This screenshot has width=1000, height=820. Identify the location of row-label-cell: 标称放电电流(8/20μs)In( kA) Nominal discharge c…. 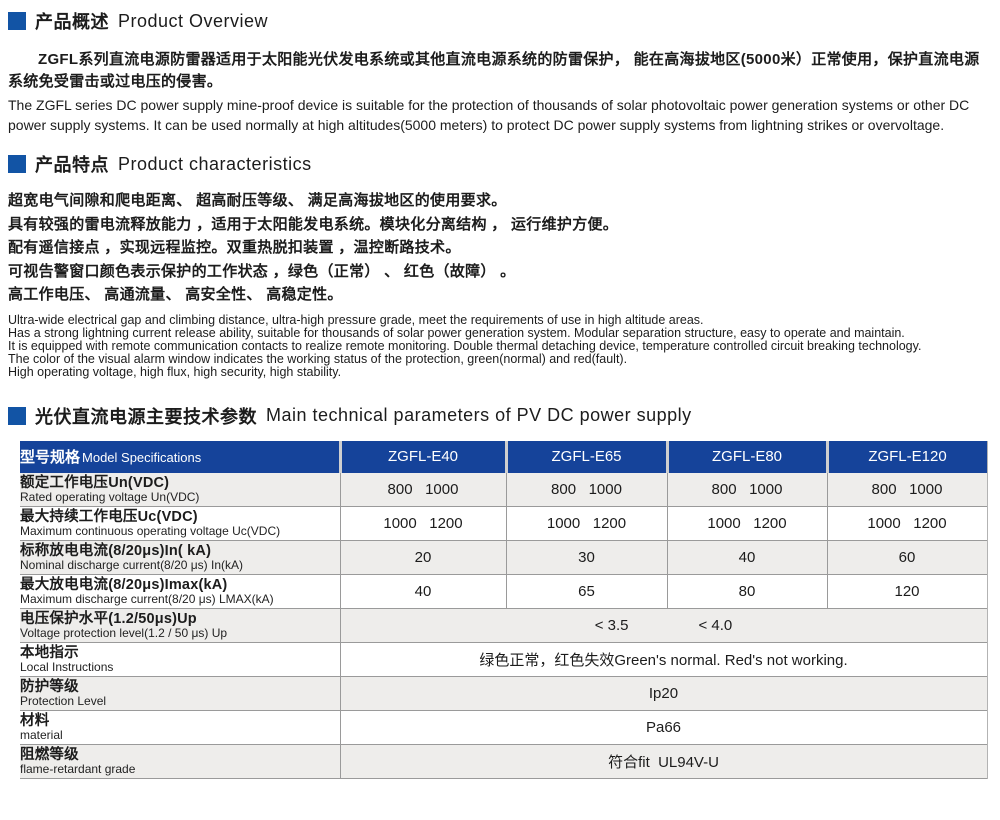
(180, 557).